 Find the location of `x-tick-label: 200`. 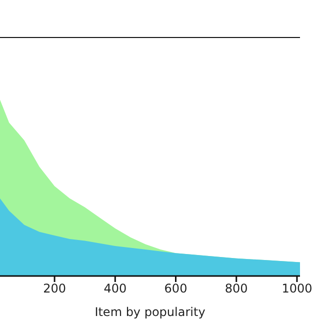

x-tick-label: 200 is located at coordinates (54, 289).